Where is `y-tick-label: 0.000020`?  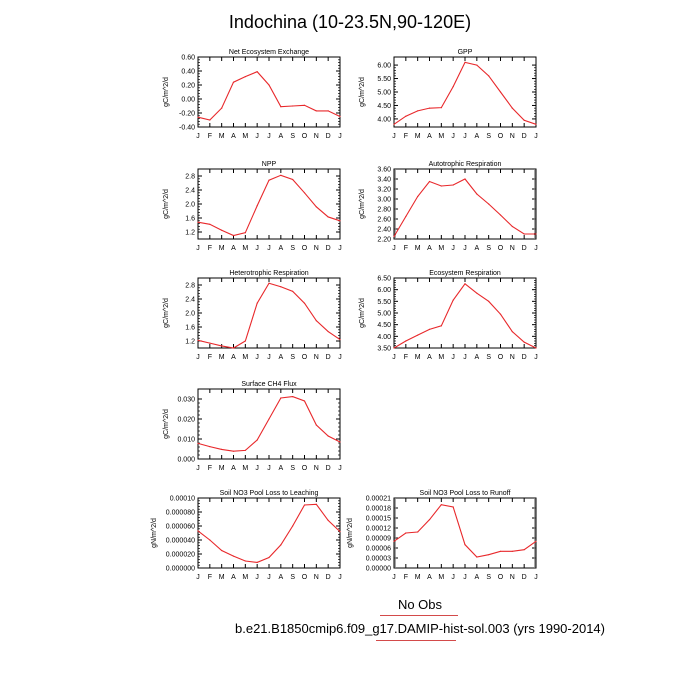 y-tick-label: 0.000020 is located at coordinates (180, 555).